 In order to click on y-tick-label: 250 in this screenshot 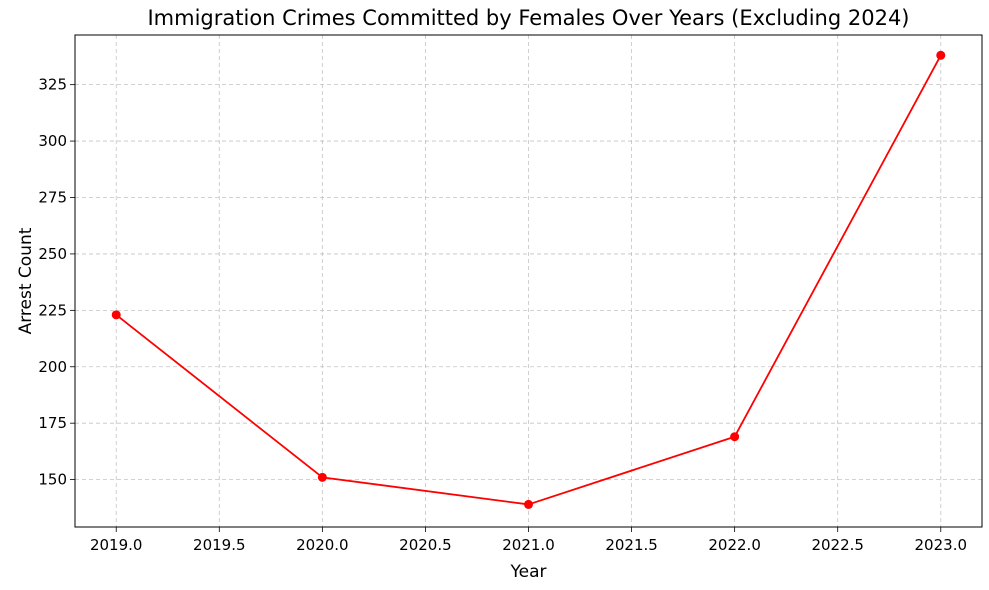, I will do `click(52, 254)`.